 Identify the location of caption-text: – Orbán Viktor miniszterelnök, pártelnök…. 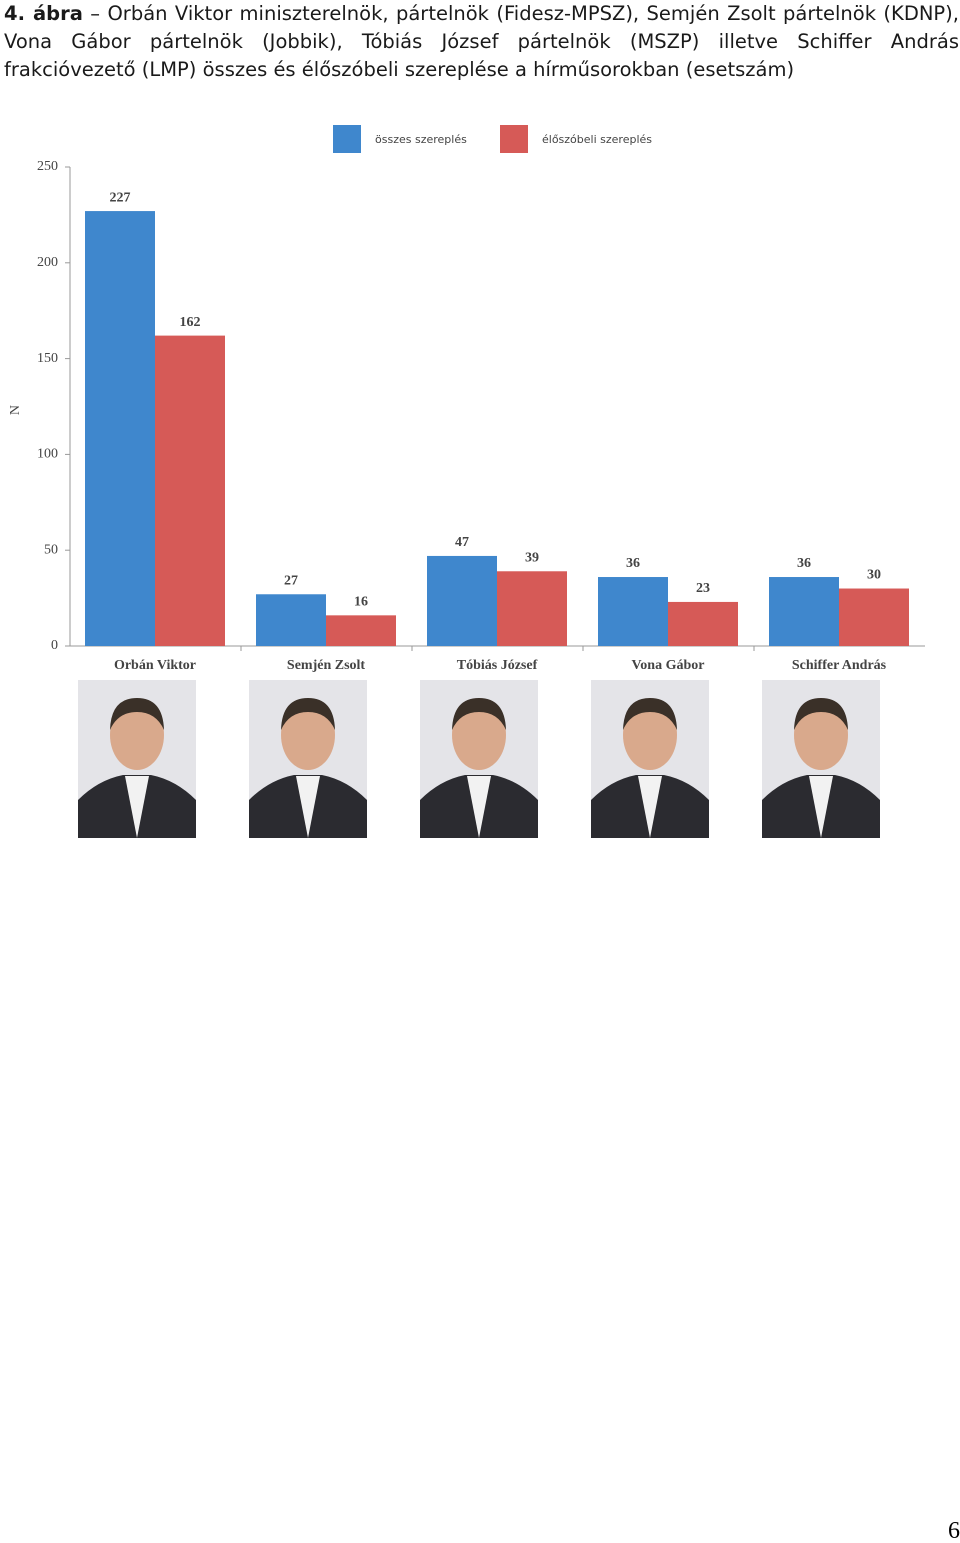
(481, 41).